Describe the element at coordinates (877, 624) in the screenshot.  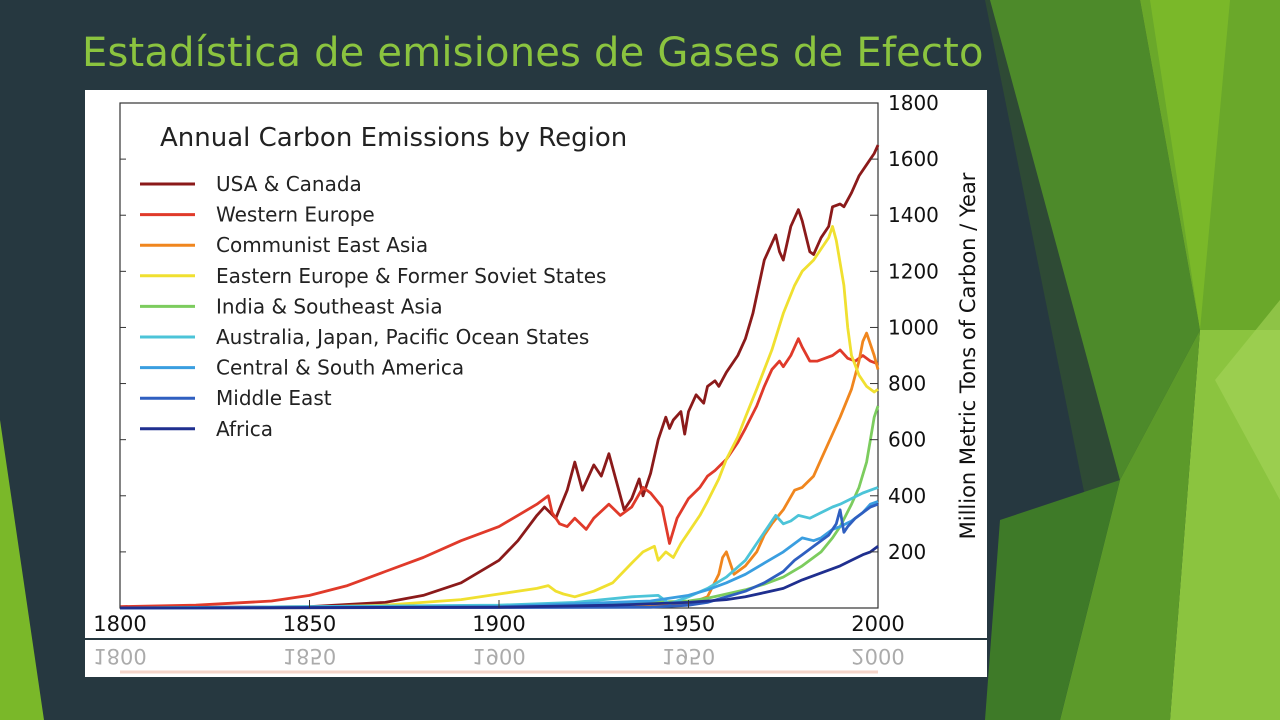
I see `x-tick-label-4: 2000` at that location.